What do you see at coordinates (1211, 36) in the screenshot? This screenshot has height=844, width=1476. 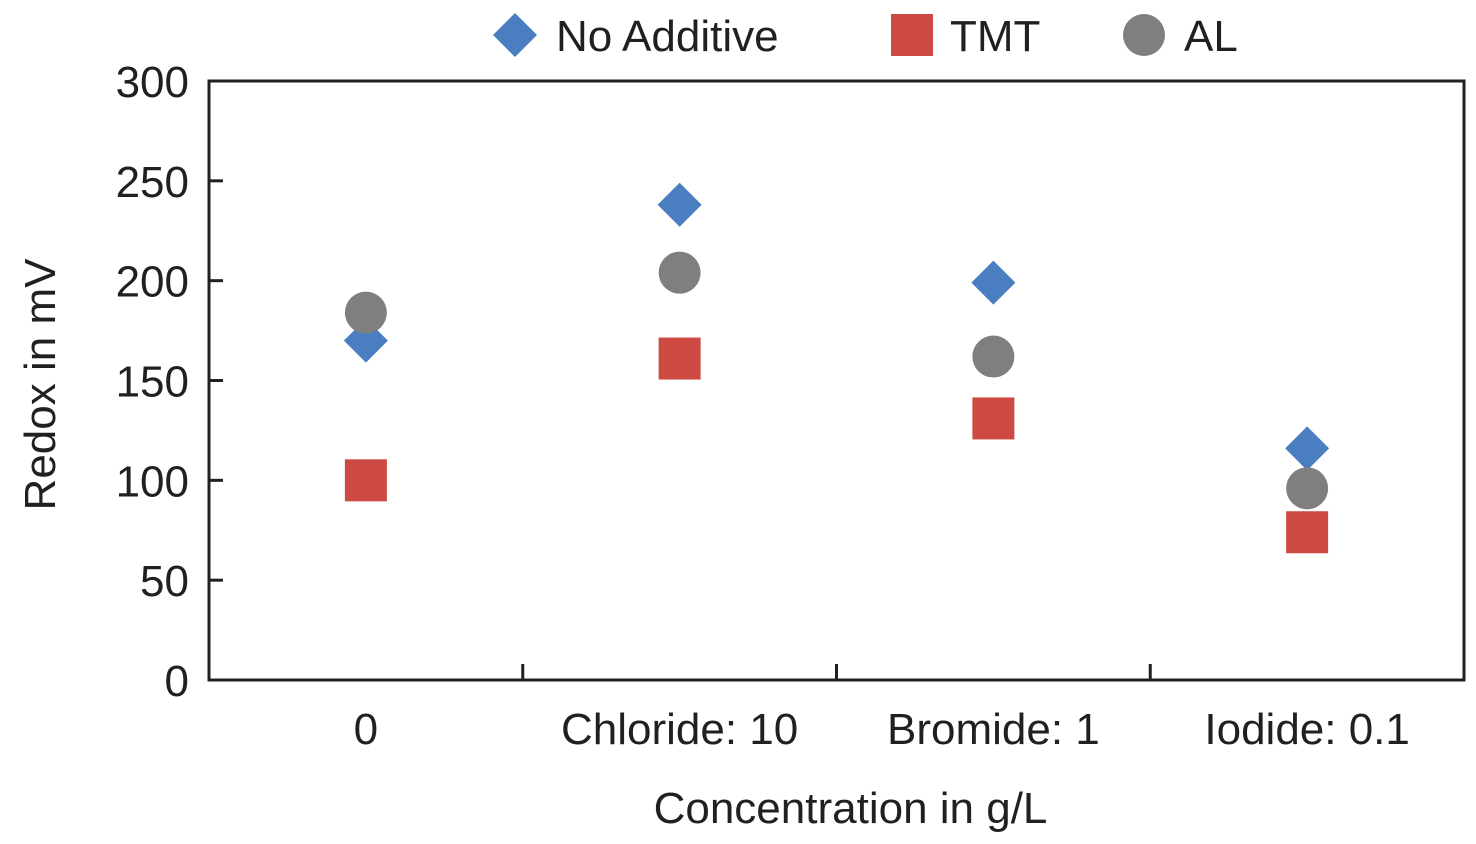 I see `legend-label: AL` at bounding box center [1211, 36].